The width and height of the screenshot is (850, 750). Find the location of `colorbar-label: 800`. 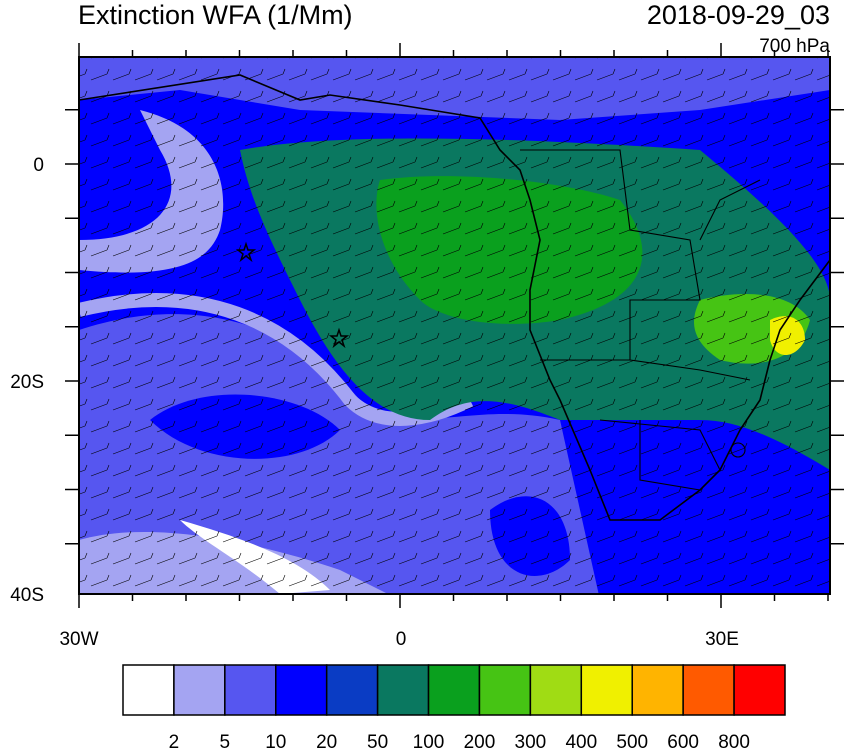

colorbar-label: 800 is located at coordinates (734, 741).